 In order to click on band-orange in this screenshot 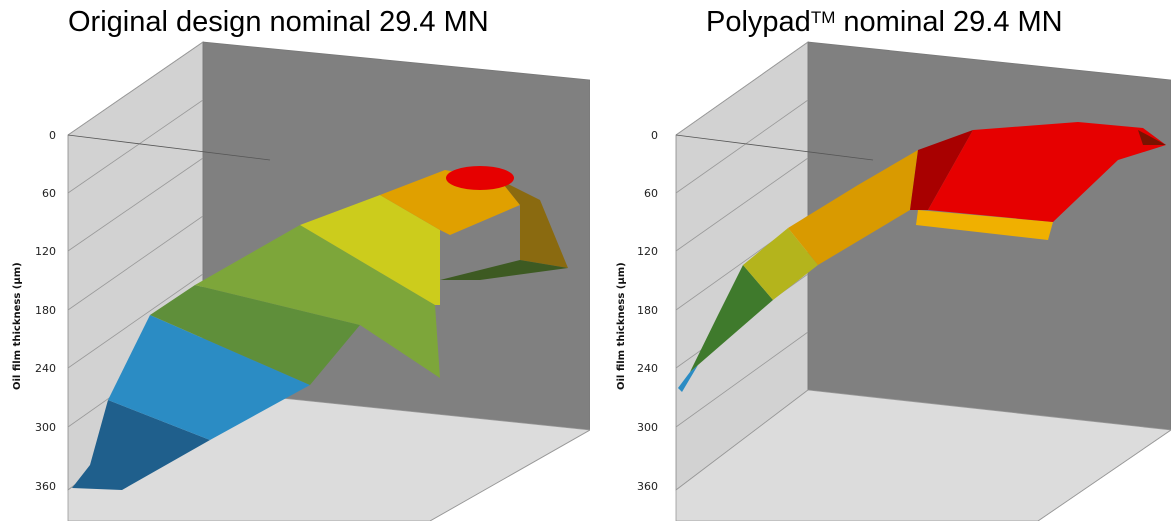, I will do `click(853, 207)`.